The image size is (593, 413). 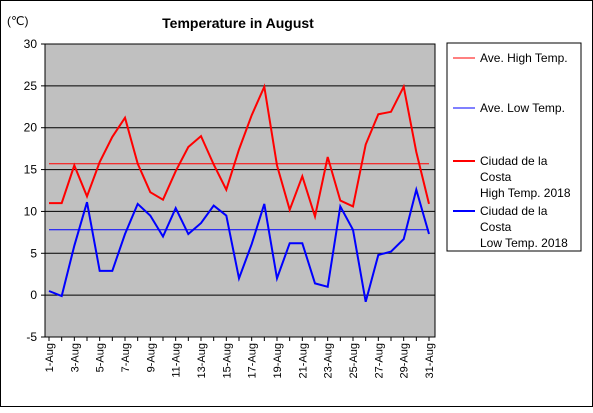 I want to click on x-tick-label: 13-Aug, so click(x=202, y=360).